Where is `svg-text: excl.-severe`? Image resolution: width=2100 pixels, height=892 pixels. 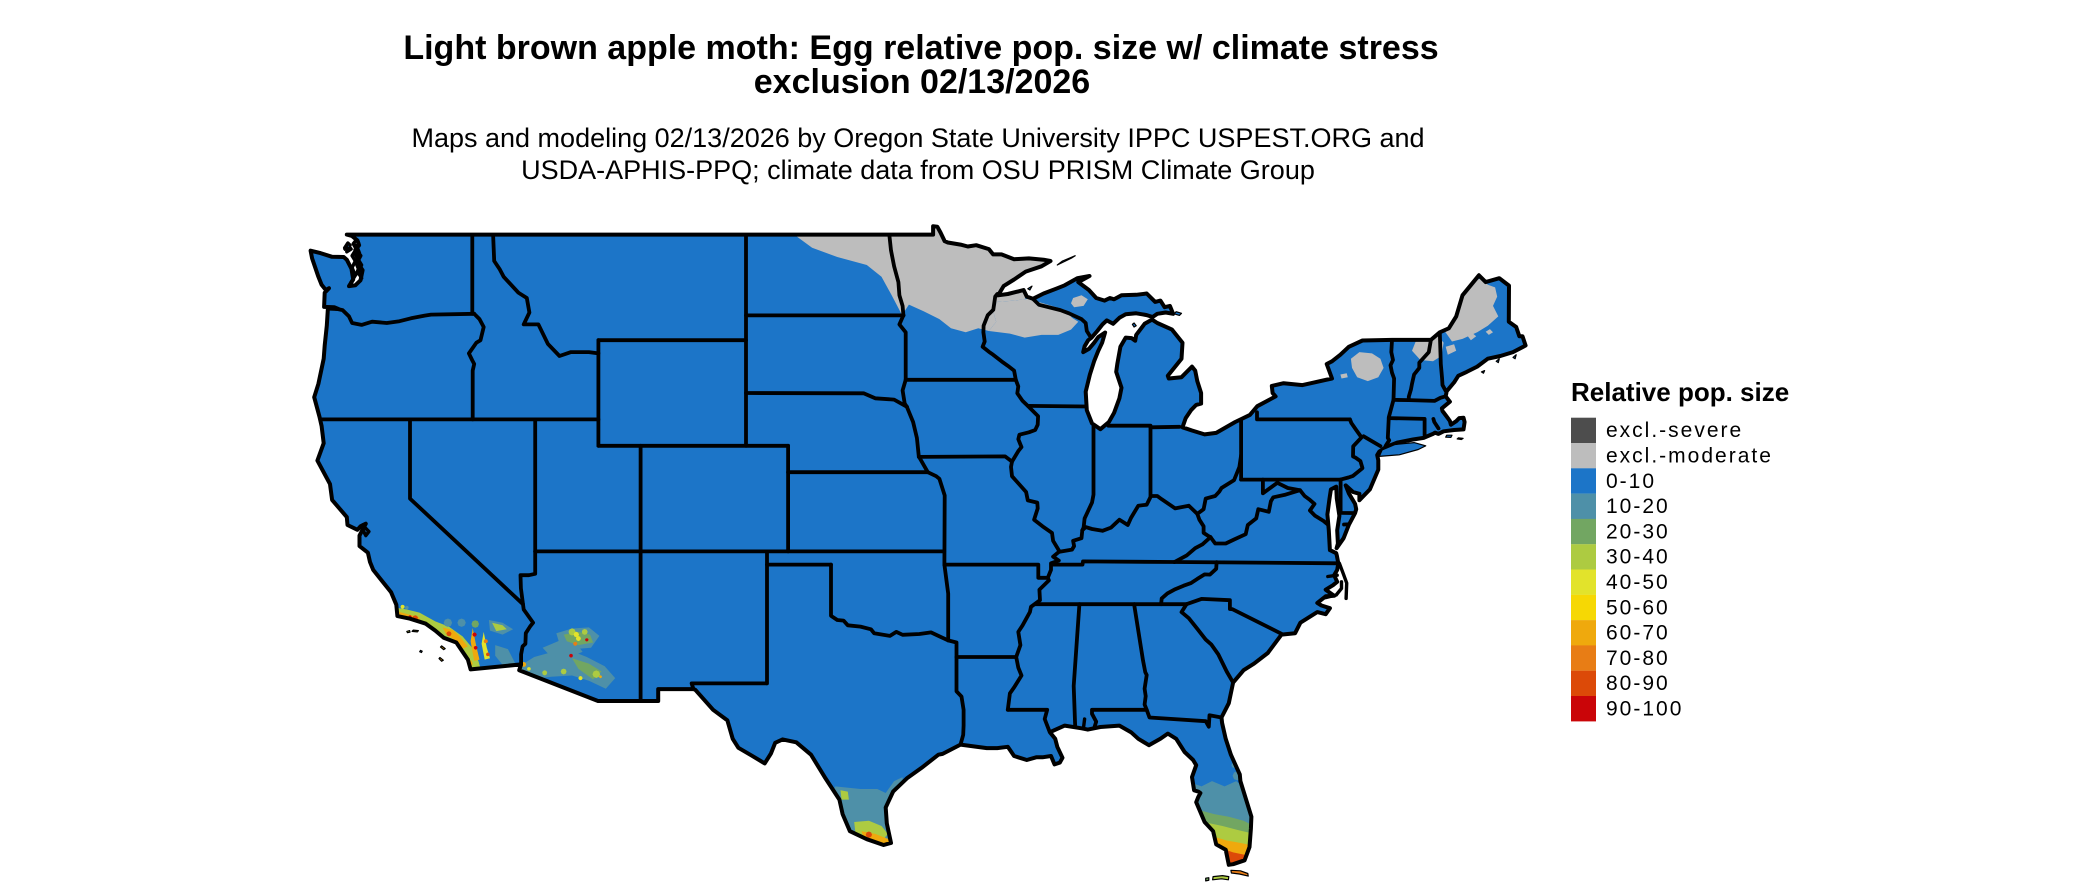
svg-text: excl.-severe is located at coordinates (1674, 430).